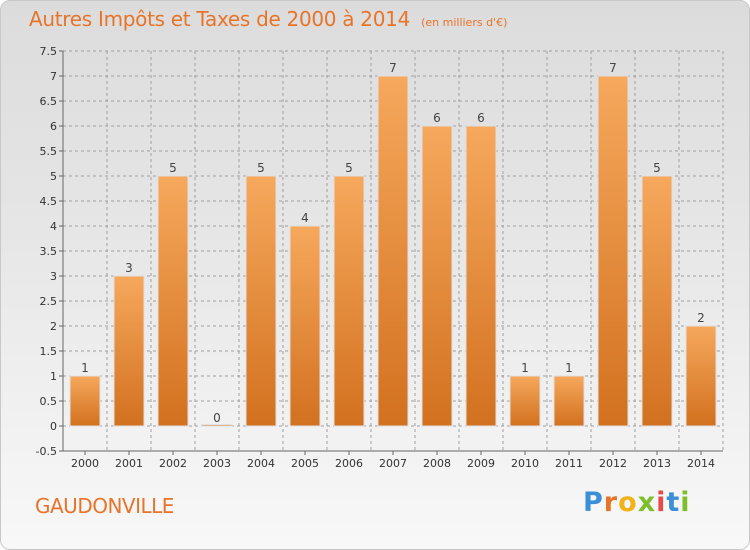  I want to click on bar-value-label: 3, so click(129, 268).